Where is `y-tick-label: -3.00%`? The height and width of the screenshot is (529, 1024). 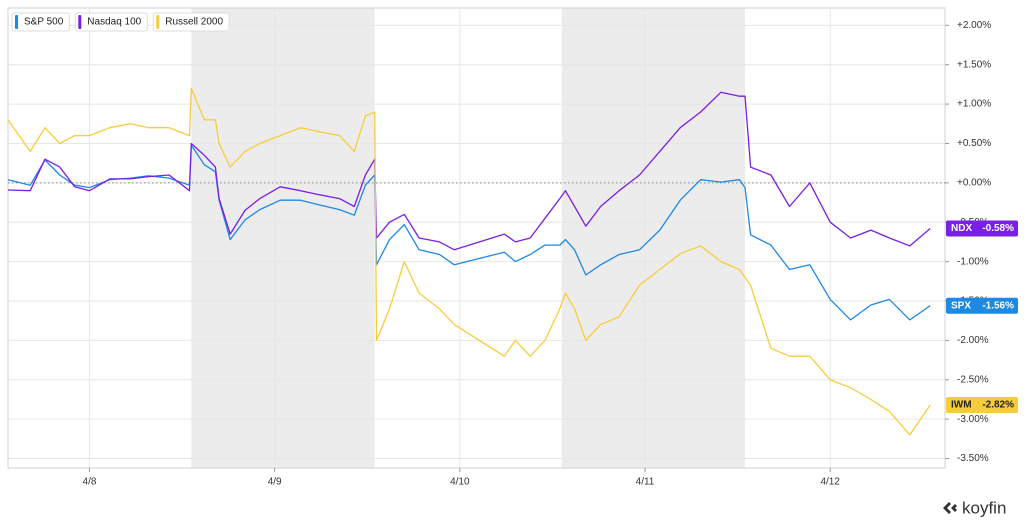
y-tick-label: -3.00% is located at coordinates (973, 419).